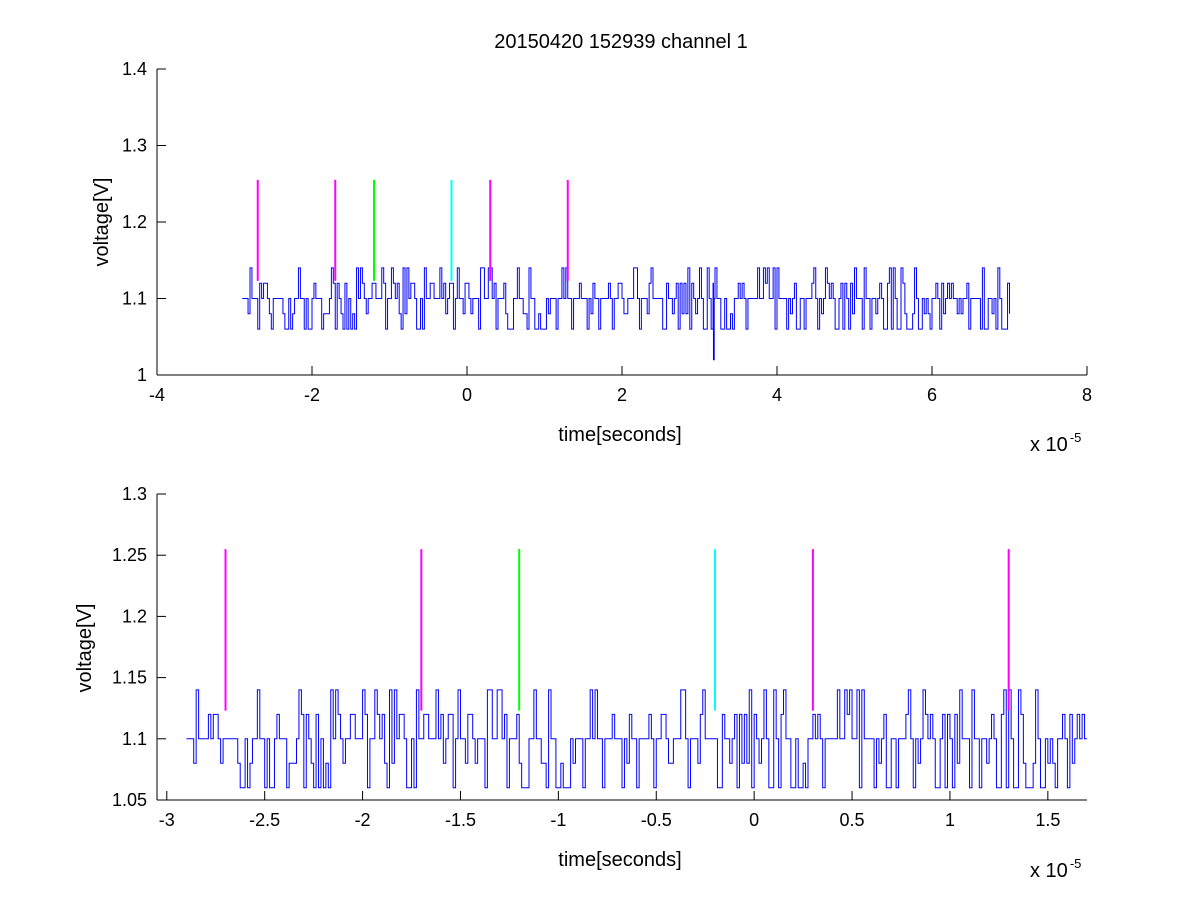  What do you see at coordinates (932, 395) in the screenshot?
I see `x-tick-label: 6` at bounding box center [932, 395].